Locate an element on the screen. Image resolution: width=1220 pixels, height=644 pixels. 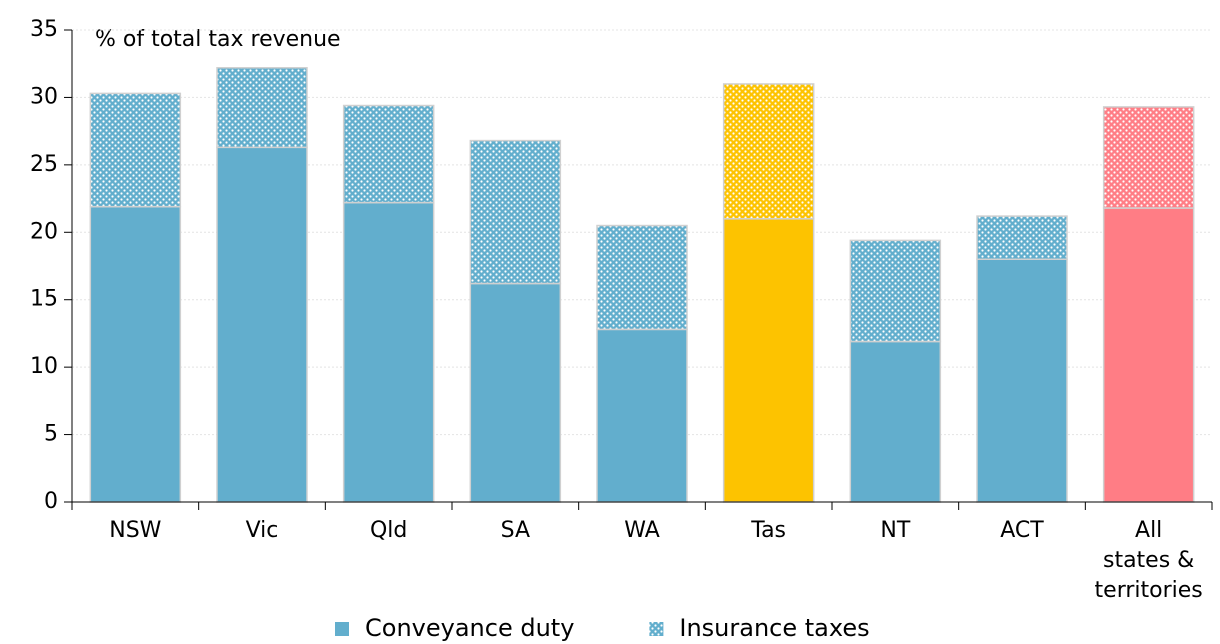
legend-label: Conveyance duty is located at coordinates (469, 628).